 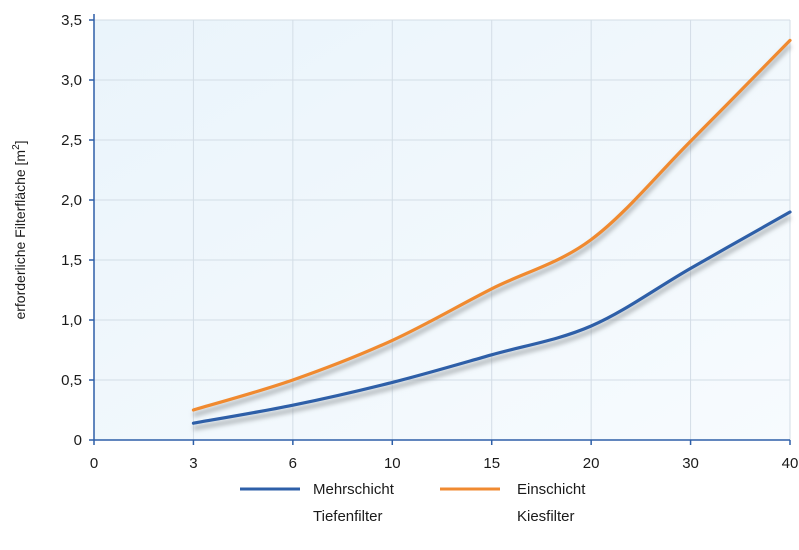 What do you see at coordinates (71, 20) in the screenshot?
I see `y-tick-label: 3,5` at bounding box center [71, 20].